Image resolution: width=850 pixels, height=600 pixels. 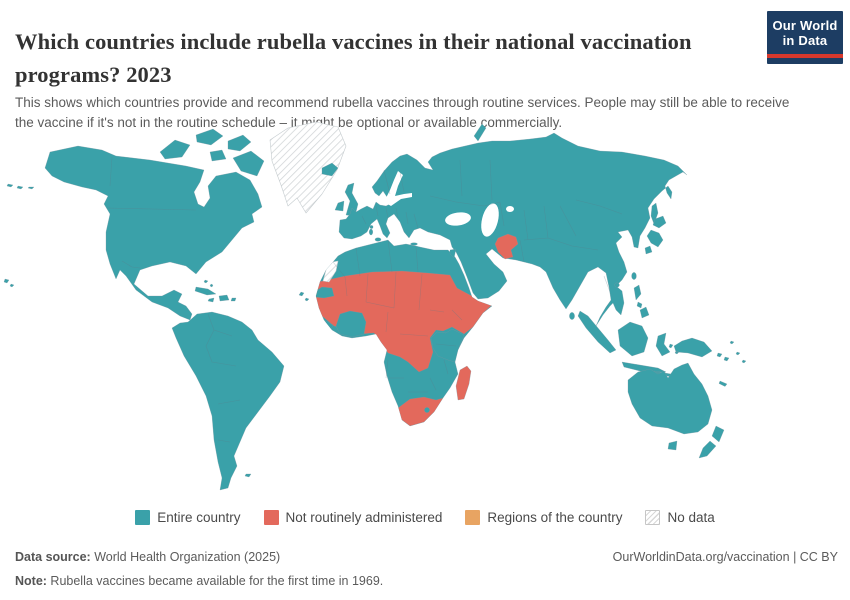 I want to click on legend-item-not-routinely-administered: Not routinely administered, so click(x=353, y=517).